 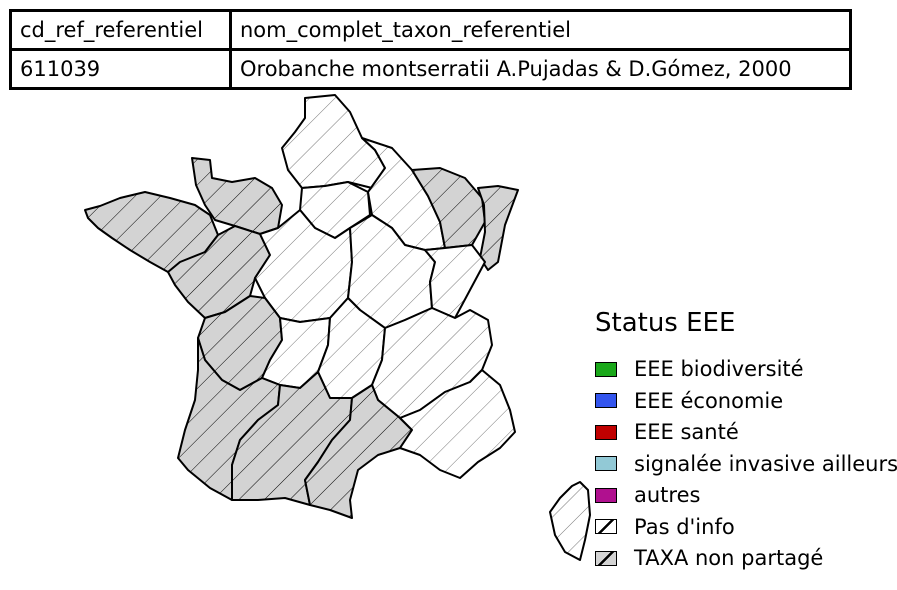 I want to click on legend-item: EEE santé, so click(x=667, y=432).